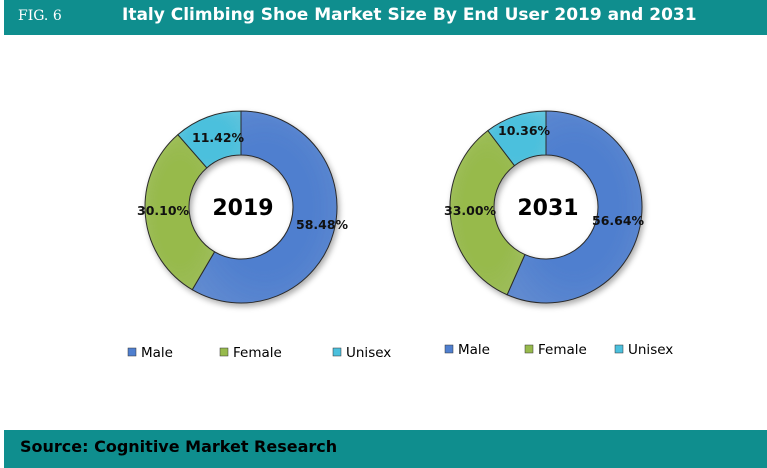 This screenshot has height=468, width=767. I want to click on data-label-unisex: 10.36%, so click(524, 130).